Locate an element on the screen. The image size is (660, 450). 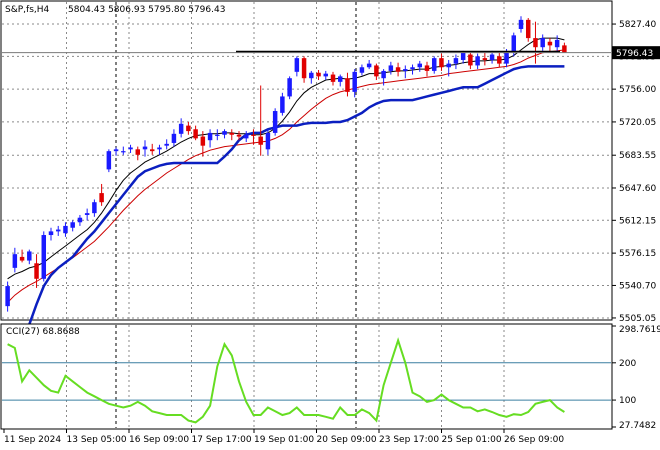
cci-axis-label: 298.7619 is located at coordinates (639, 330).